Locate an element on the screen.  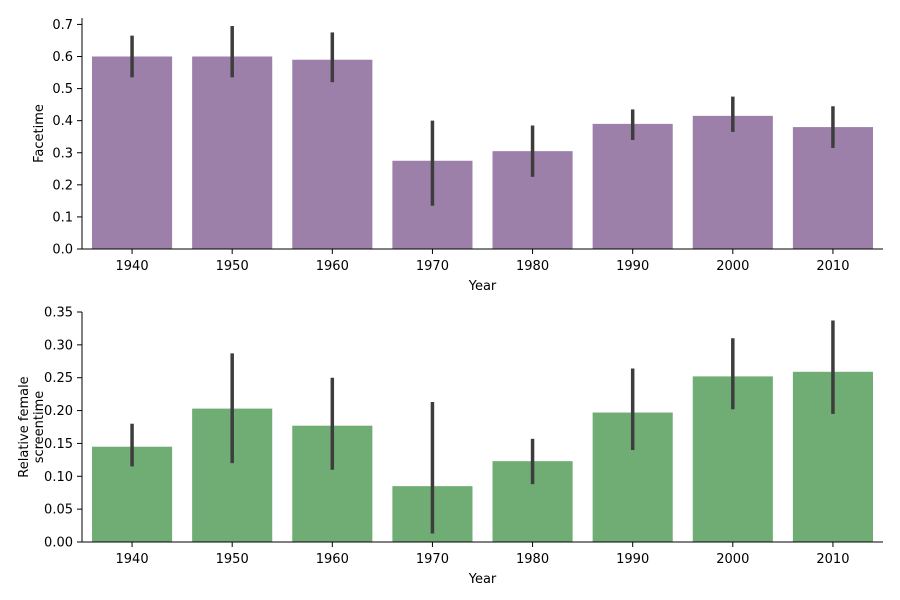
chart-1-x-tick-label-1980: 1980 is located at coordinates (532, 559).